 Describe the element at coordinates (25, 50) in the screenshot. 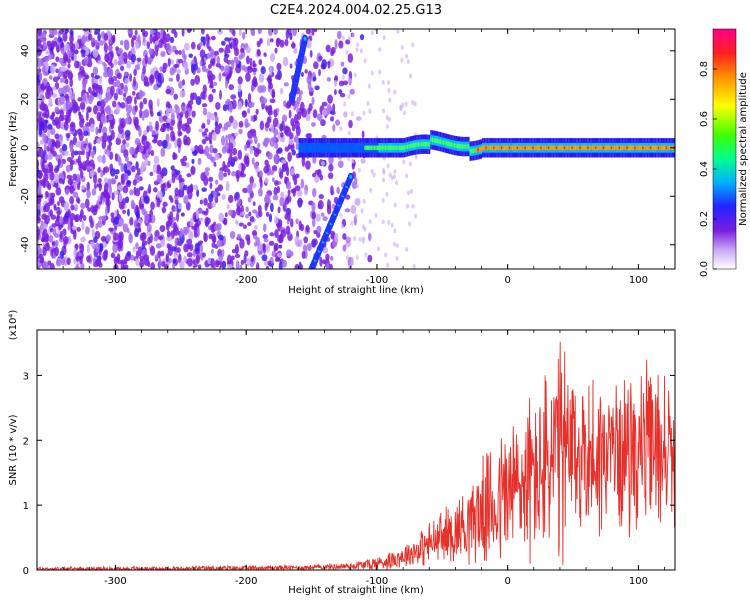

I see `spectrogram-ytick-label: 40` at that location.